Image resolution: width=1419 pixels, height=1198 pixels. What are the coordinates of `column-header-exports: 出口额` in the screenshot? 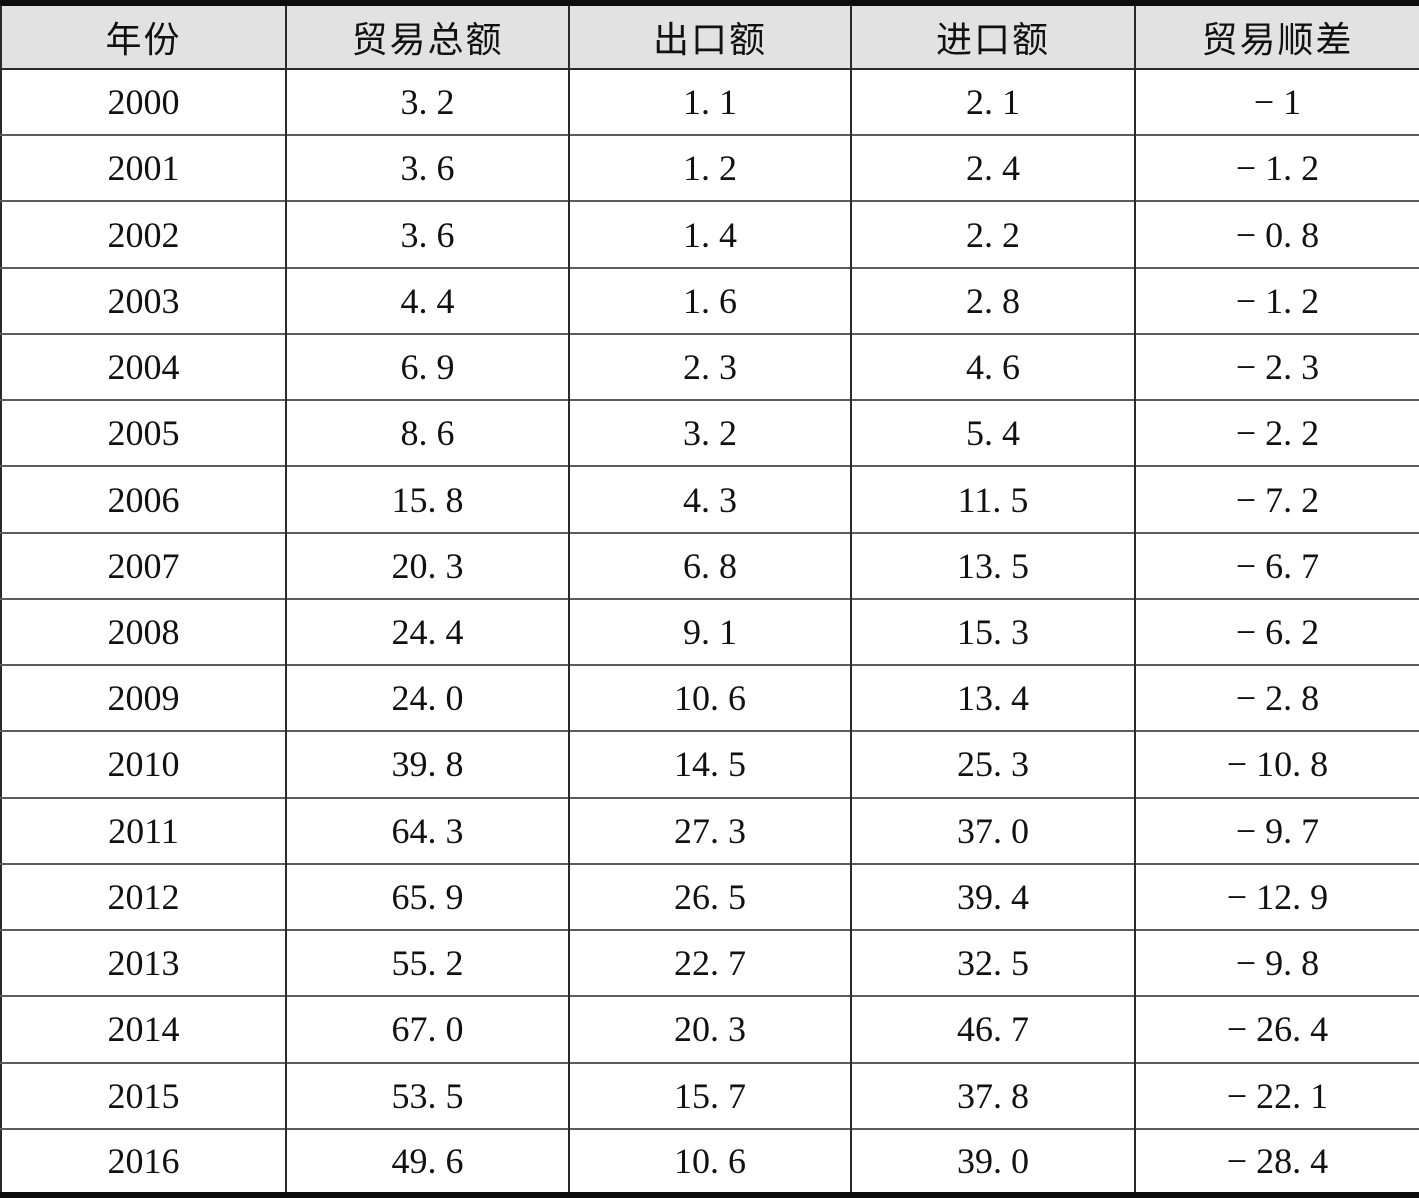 It's located at (709, 36).